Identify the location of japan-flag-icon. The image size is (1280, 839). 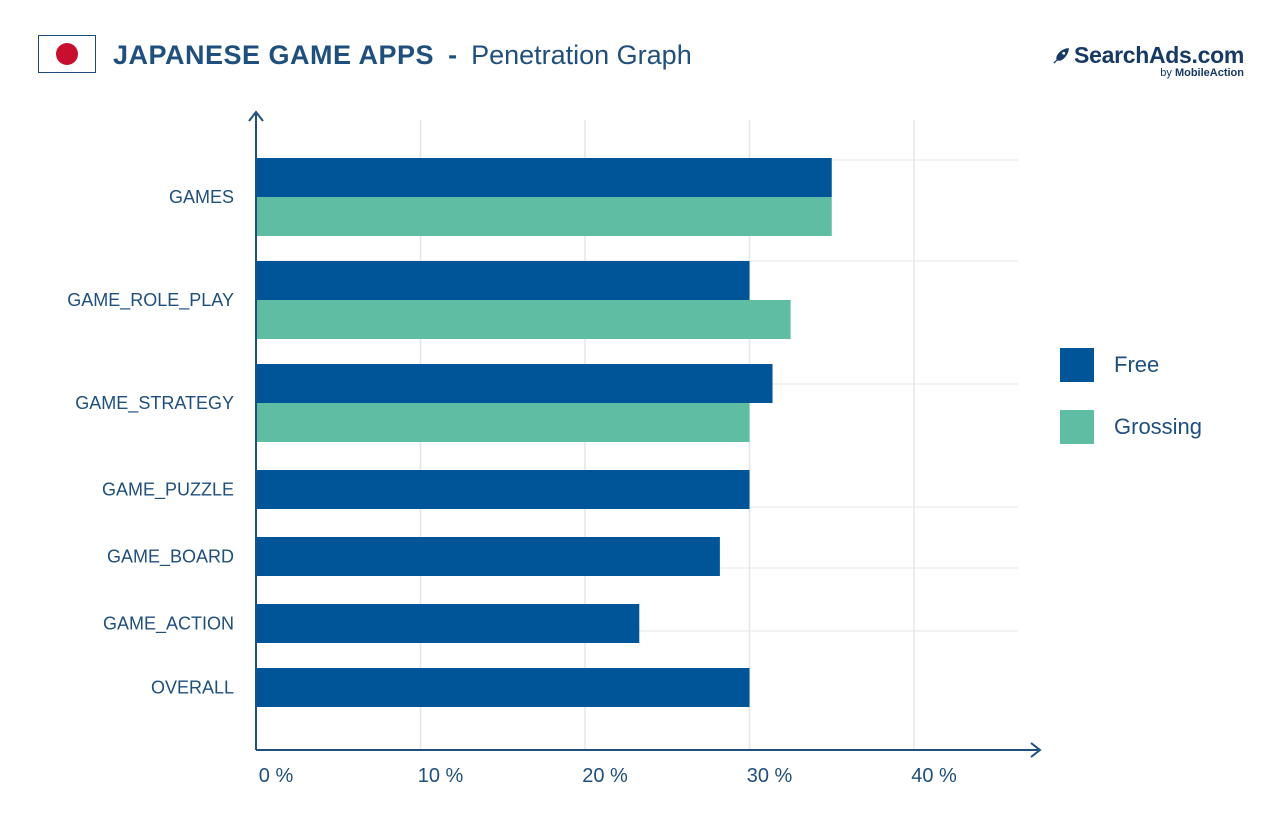
(67, 54).